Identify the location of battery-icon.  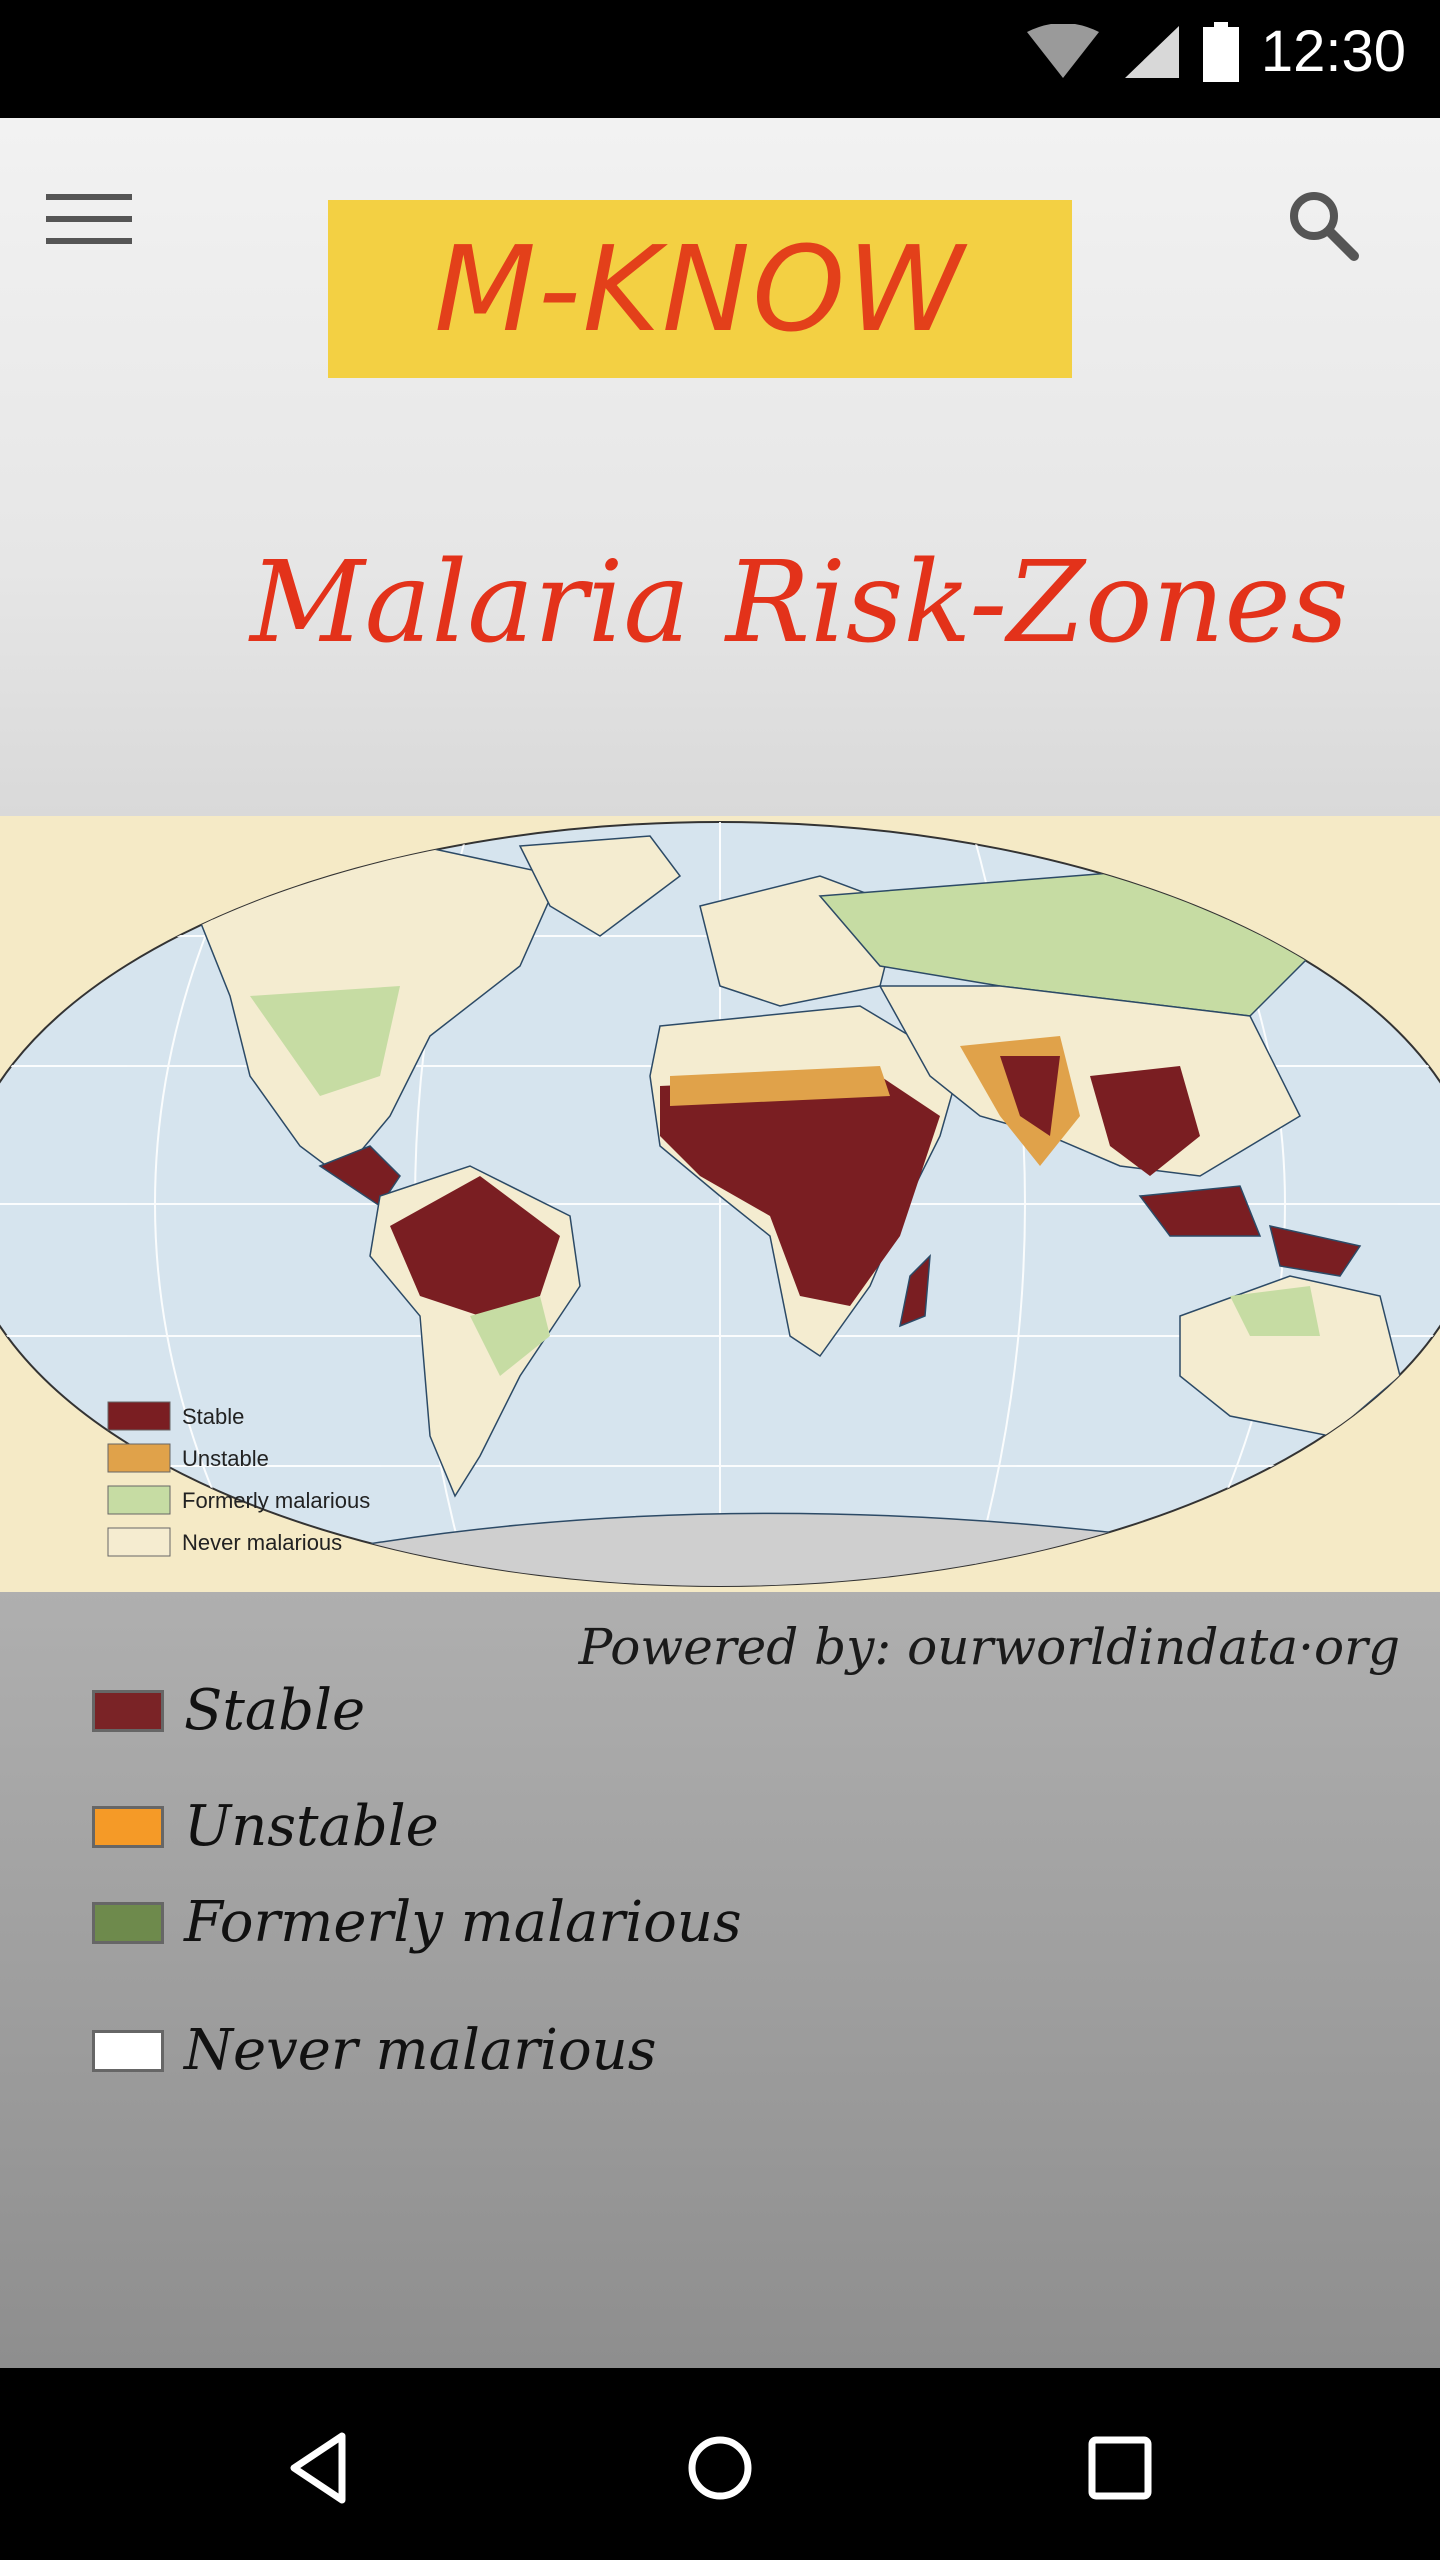
(1220, 52).